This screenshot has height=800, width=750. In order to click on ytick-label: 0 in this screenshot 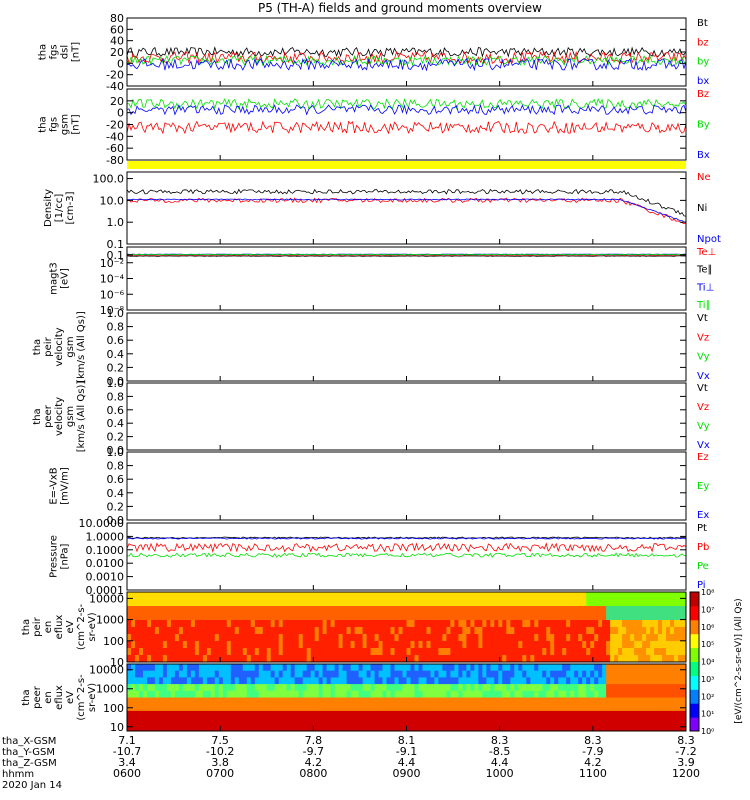, I will do `click(120, 113)`.